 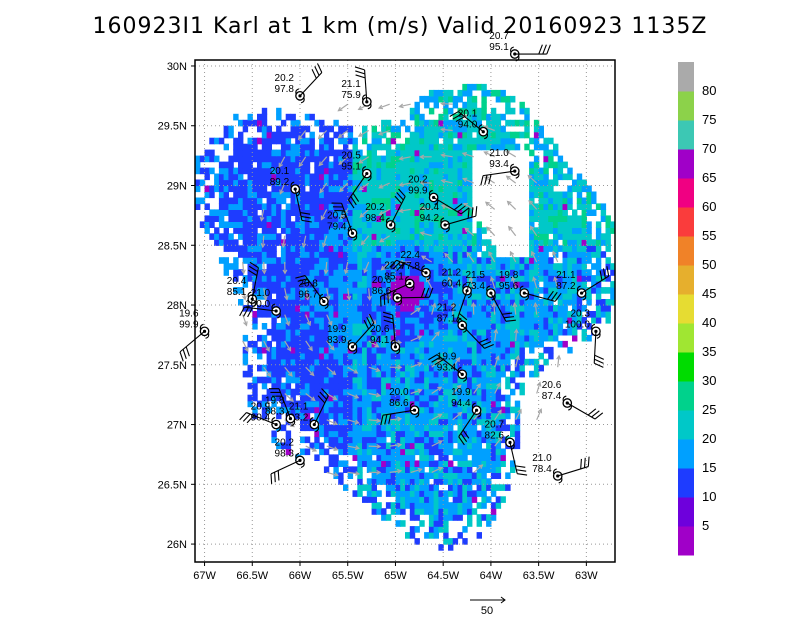 What do you see at coordinates (709, 438) in the screenshot?
I see `colorbar-label: 20` at bounding box center [709, 438].